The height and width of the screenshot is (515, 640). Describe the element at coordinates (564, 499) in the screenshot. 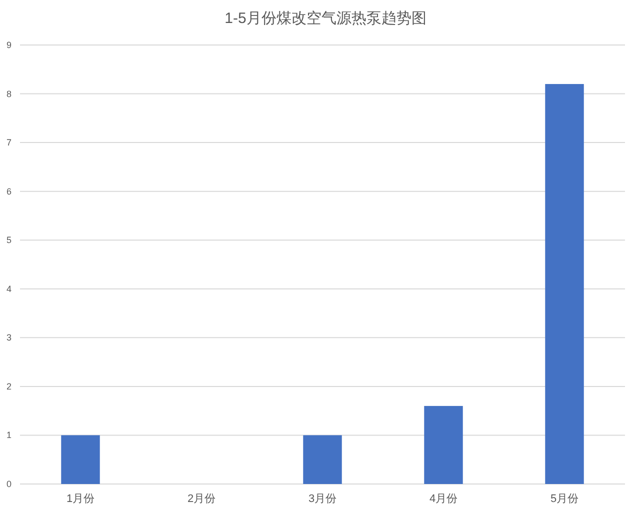

I see `x-tick-label: 5月份` at that location.